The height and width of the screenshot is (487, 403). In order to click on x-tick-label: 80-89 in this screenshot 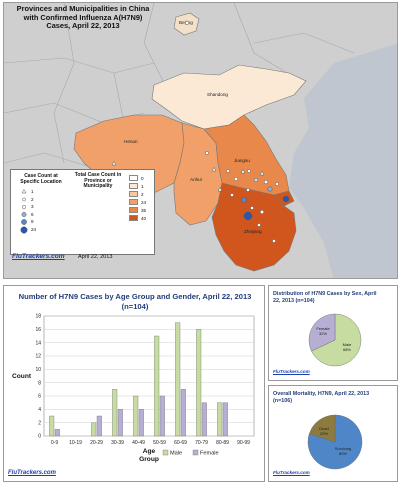, I will do `click(222, 443)`.